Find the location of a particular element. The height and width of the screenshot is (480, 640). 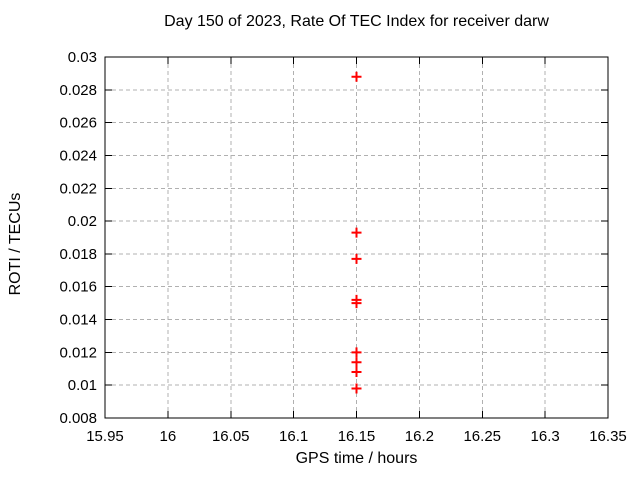

x-tick-label: 16.3 is located at coordinates (545, 436).